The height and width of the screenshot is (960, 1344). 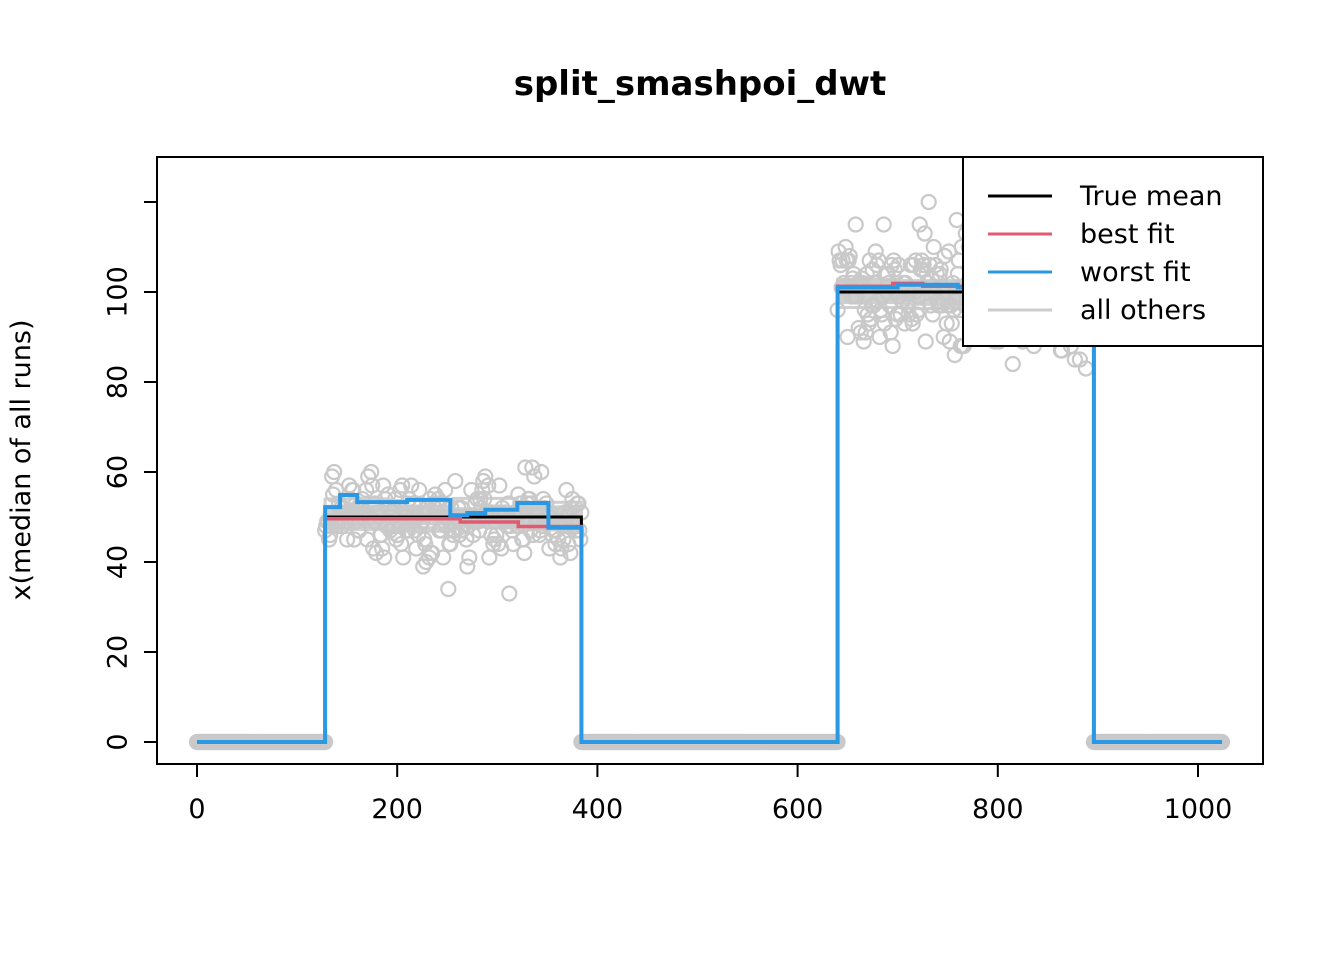 I want to click on x-tick-label: 400, so click(x=598, y=809).